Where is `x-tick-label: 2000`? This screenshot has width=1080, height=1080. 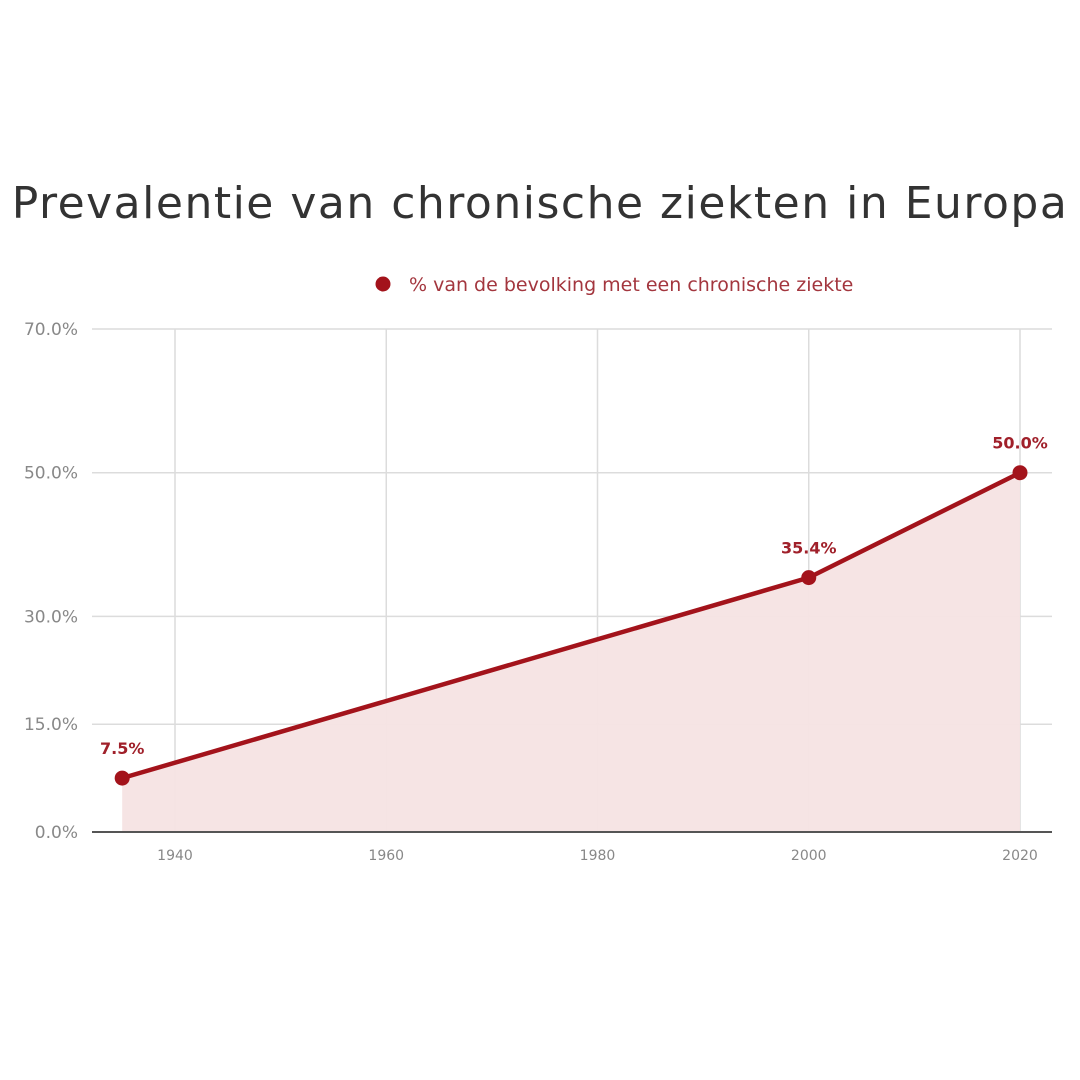 x-tick-label: 2000 is located at coordinates (809, 856).